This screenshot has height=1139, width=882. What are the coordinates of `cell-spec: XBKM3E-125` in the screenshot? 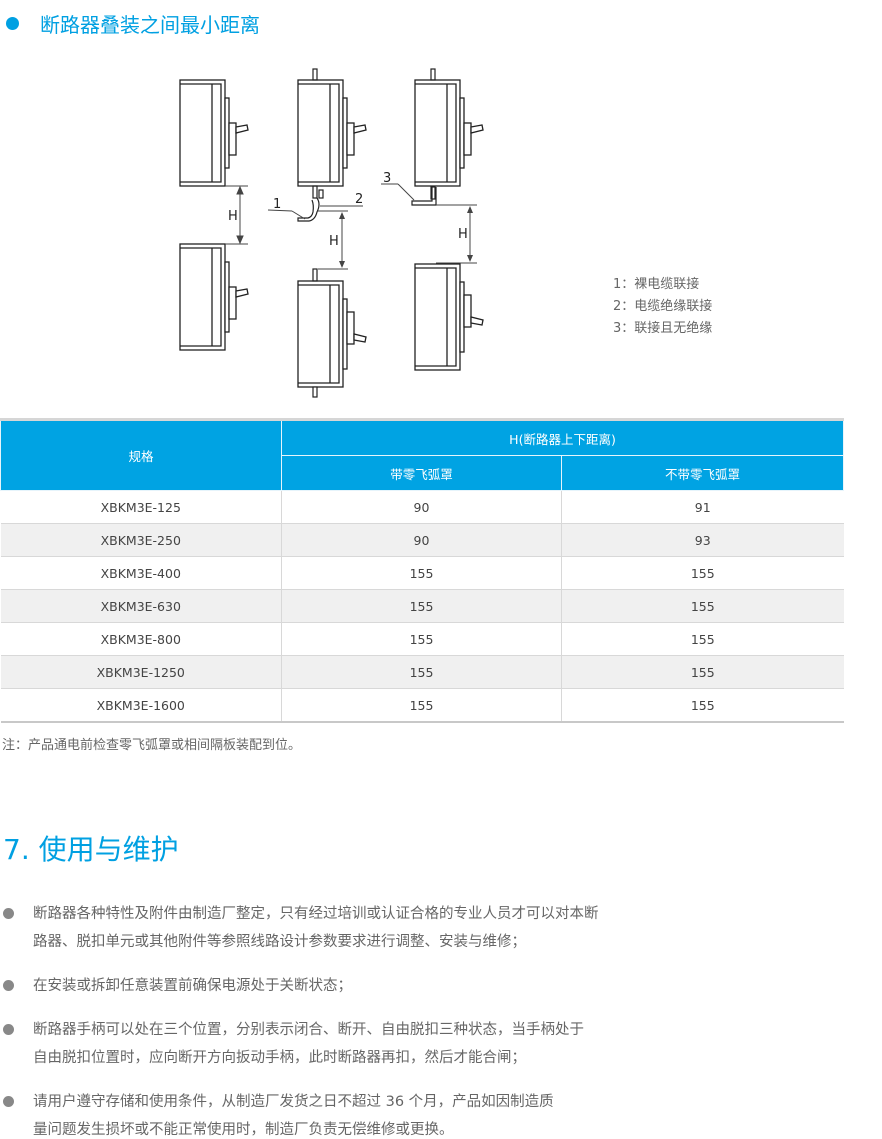 It's located at (141, 507).